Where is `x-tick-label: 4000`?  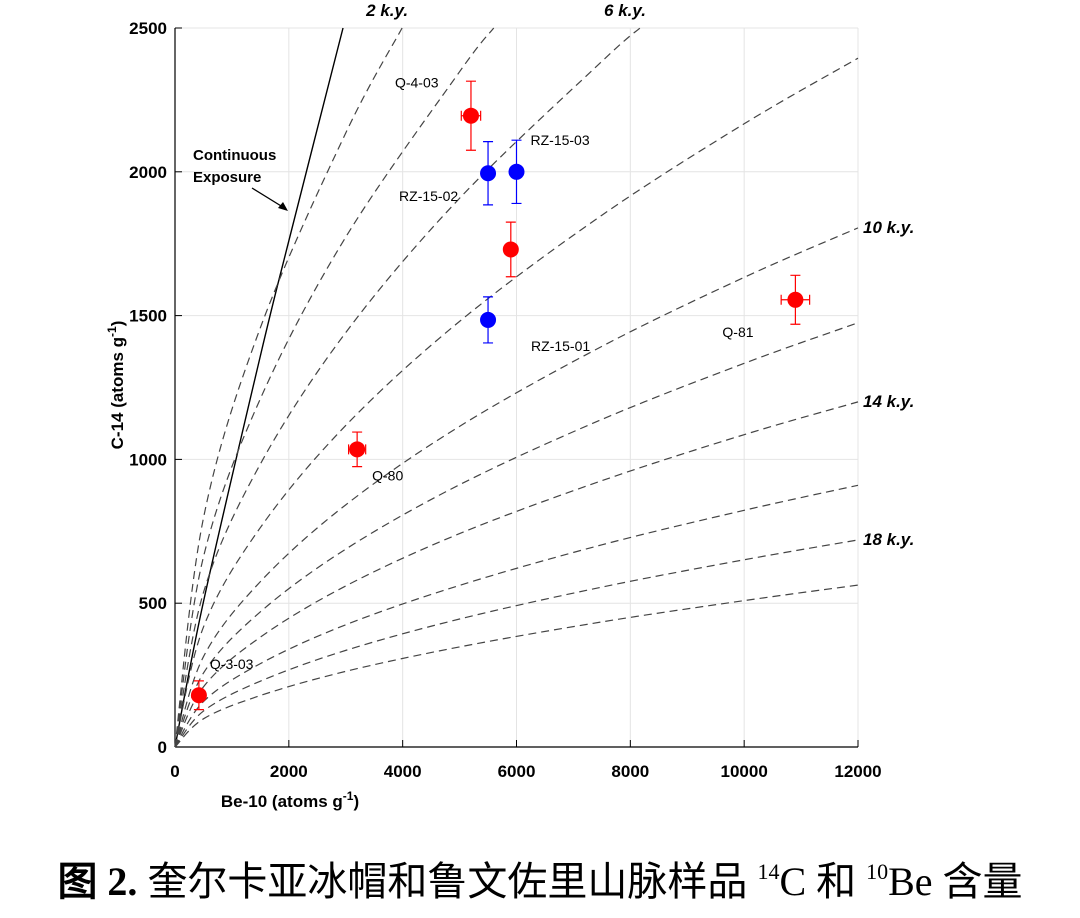 x-tick-label: 4000 is located at coordinates (403, 771).